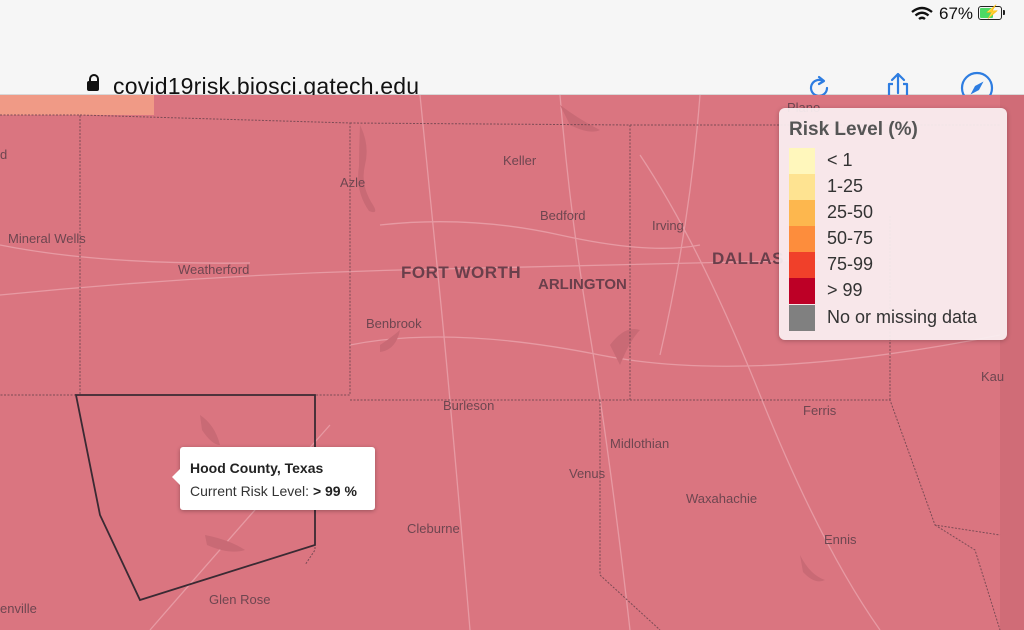  What do you see at coordinates (640, 443) in the screenshot?
I see `place-midlothian: Midlothian` at bounding box center [640, 443].